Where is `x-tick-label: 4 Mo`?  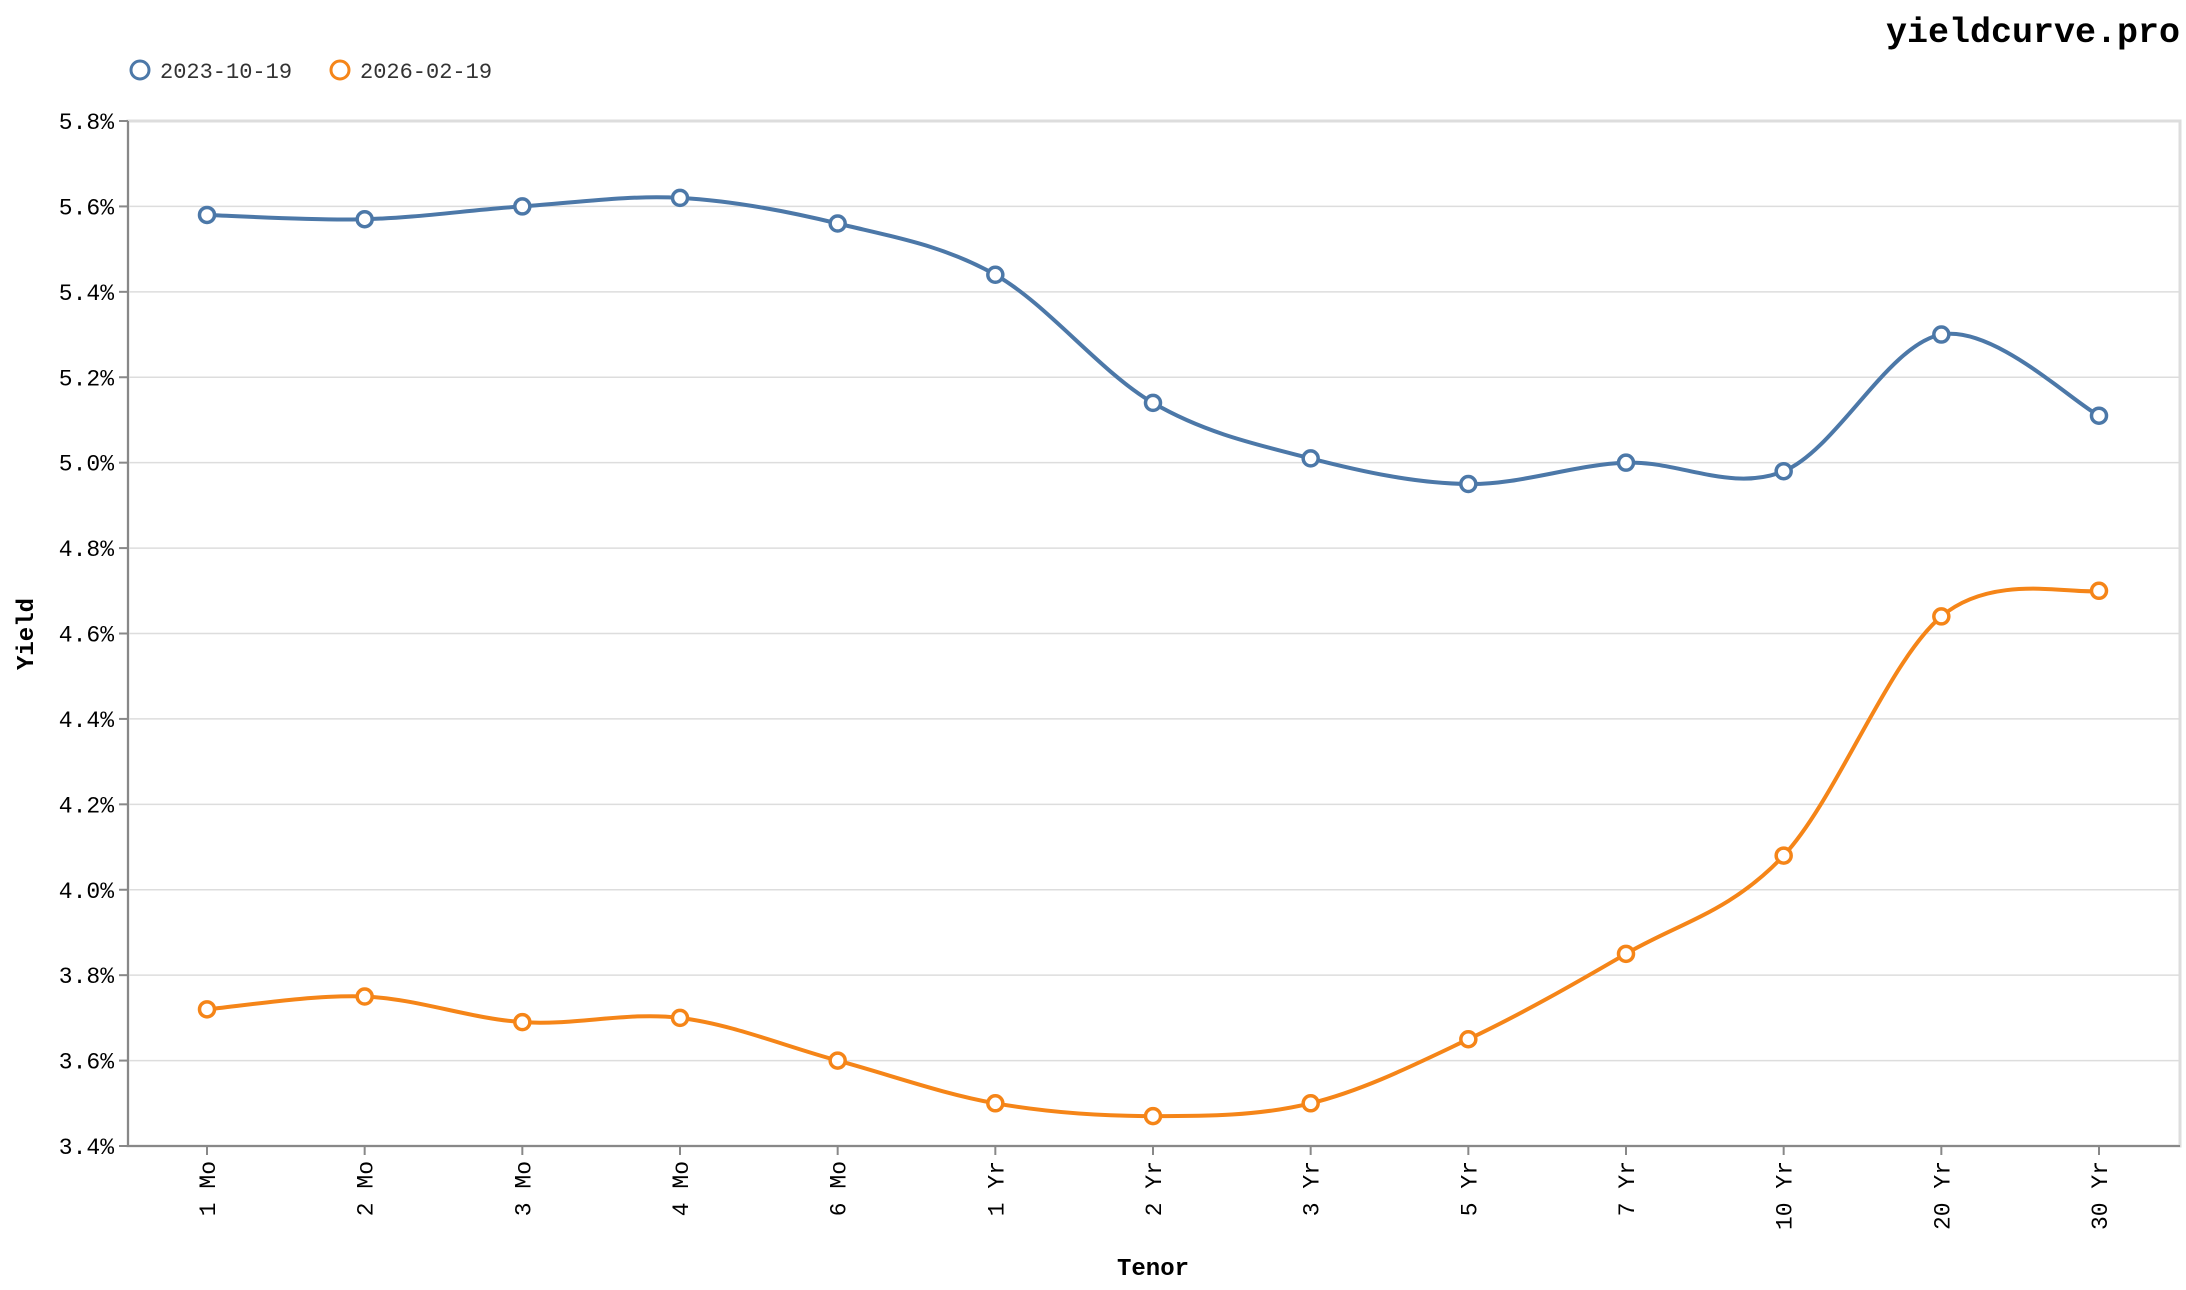
x-tick-label: 4 Mo is located at coordinates (682, 1188).